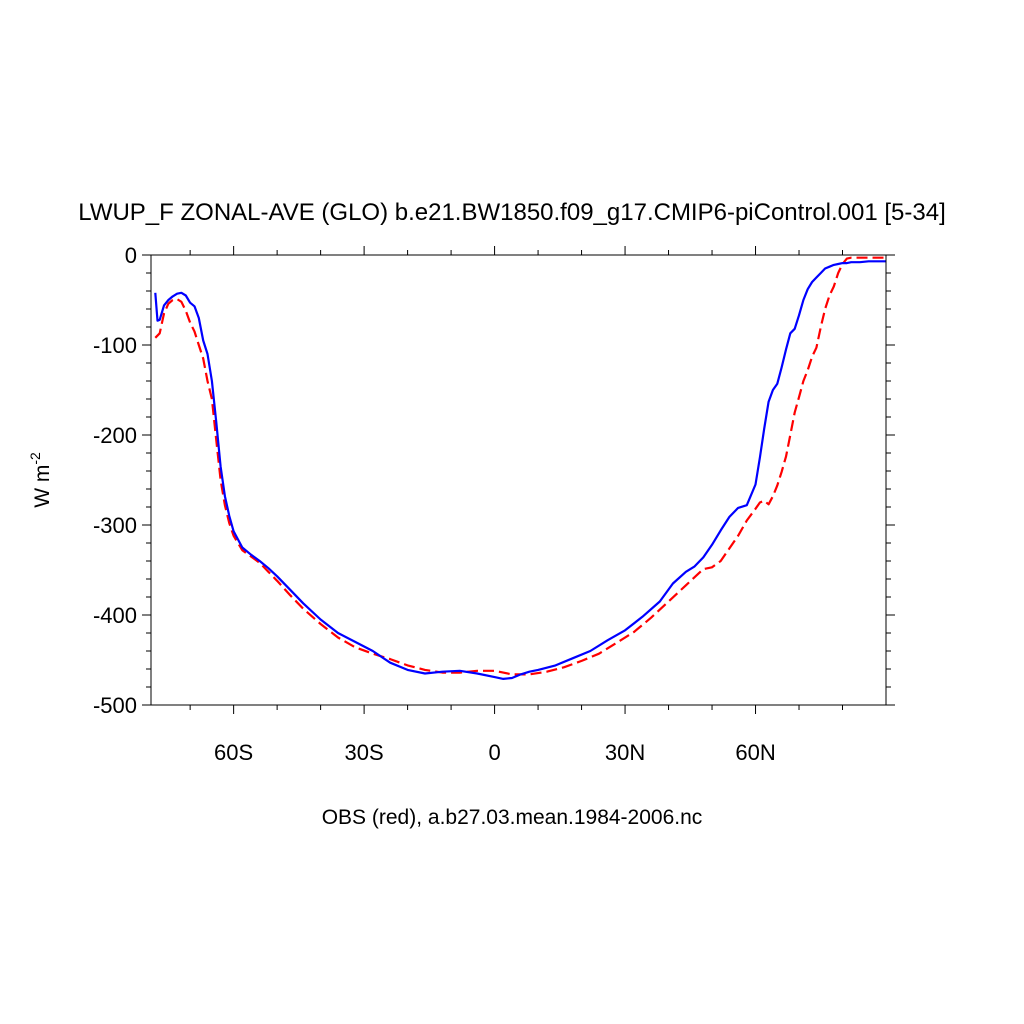  Describe the element at coordinates (42, 486) in the screenshot. I see `y-axis-label-base: W m` at that location.